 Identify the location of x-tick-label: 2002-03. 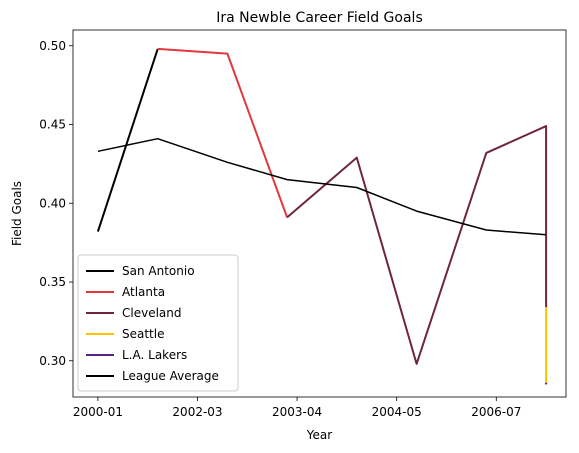
(197, 412).